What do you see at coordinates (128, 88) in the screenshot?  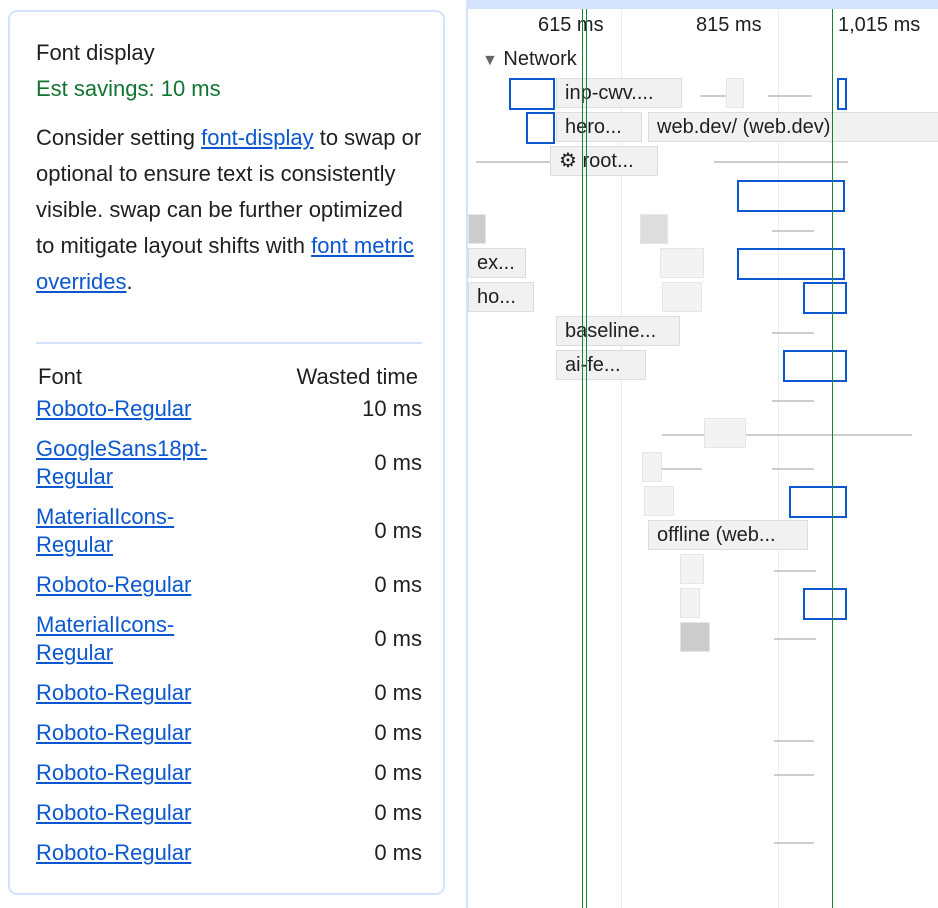 I see `est-savings: Est savings: 10 ms` at bounding box center [128, 88].